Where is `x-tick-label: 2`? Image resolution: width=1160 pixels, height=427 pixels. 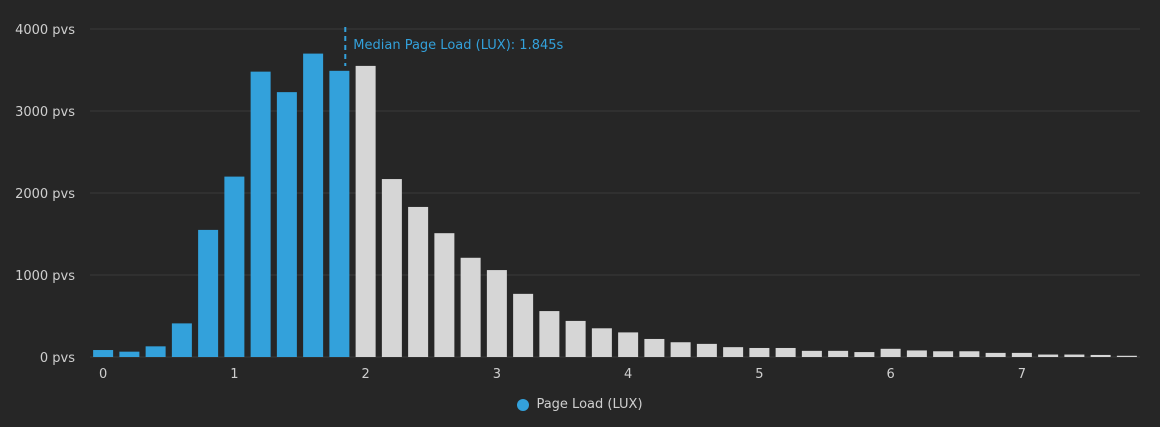 x-tick-label: 2 is located at coordinates (365, 374).